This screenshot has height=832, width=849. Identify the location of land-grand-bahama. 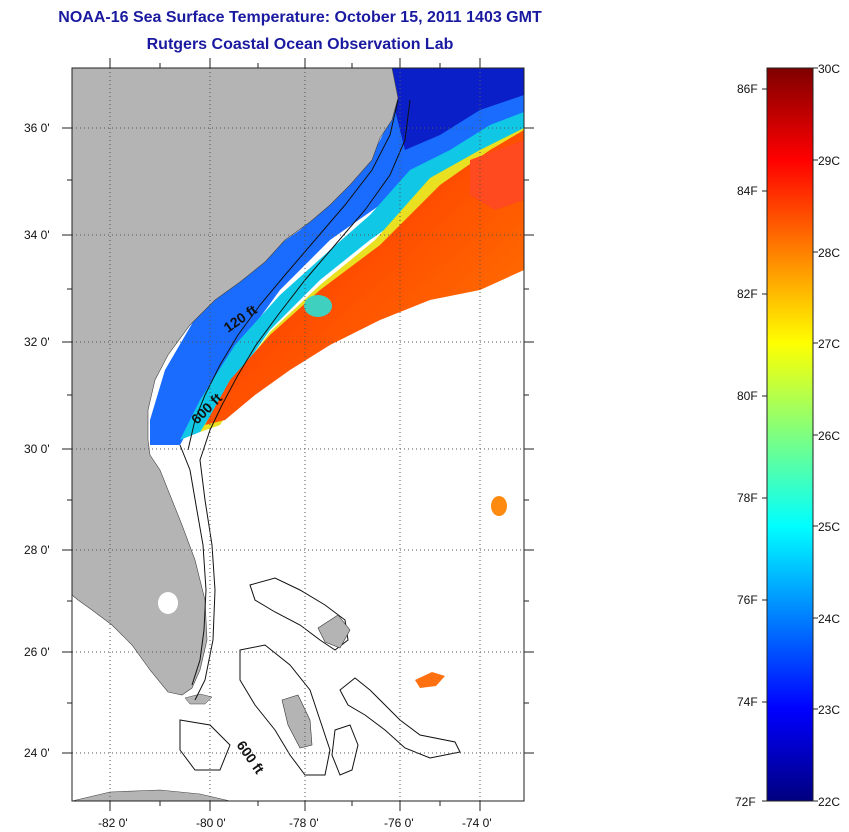
(334, 631).